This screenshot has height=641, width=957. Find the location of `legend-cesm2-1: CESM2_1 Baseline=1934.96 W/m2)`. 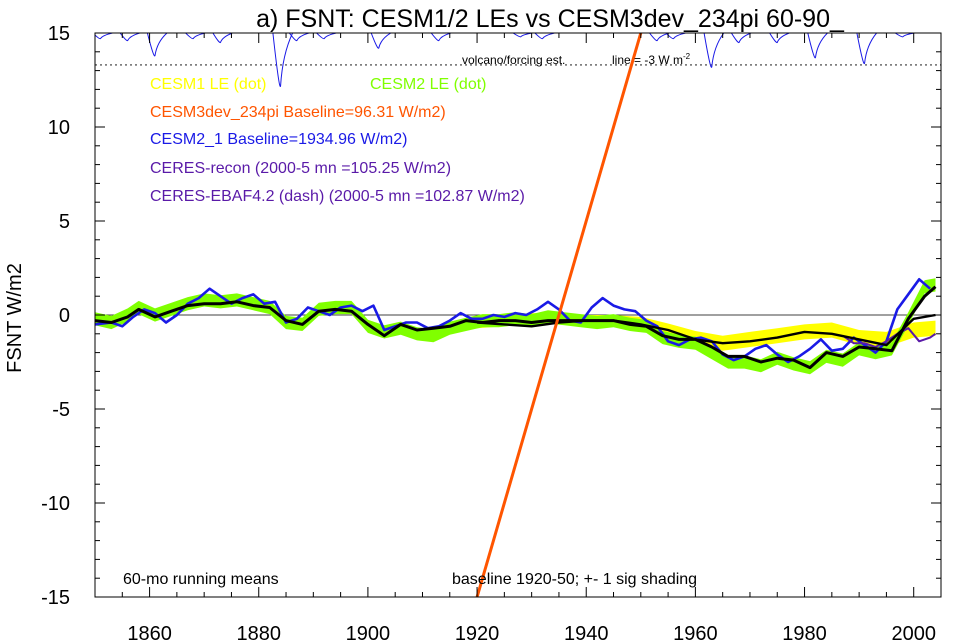

legend-cesm2-1: CESM2_1 Baseline=1934.96 W/m2) is located at coordinates (278, 139).